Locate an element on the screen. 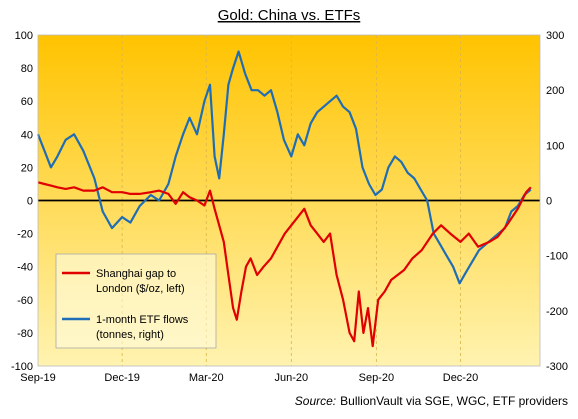 Image resolution: width=578 pixels, height=419 pixels. legend-label-etf-2: (tonnes, right) is located at coordinates (130, 335).